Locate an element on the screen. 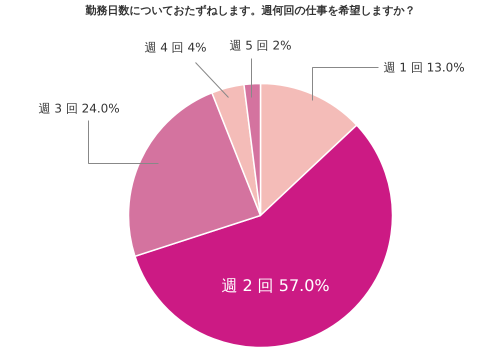 This screenshot has width=500, height=349. slice-label: 週 5 回 2% is located at coordinates (260, 45).